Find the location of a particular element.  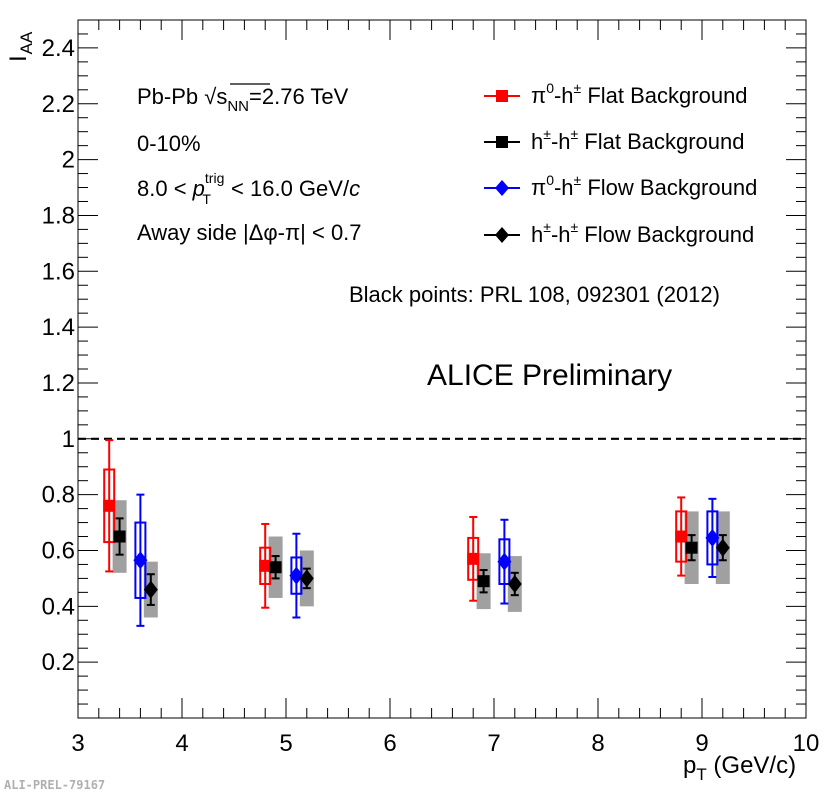

legend-label: π0-h± Flow Background is located at coordinates (644, 186).